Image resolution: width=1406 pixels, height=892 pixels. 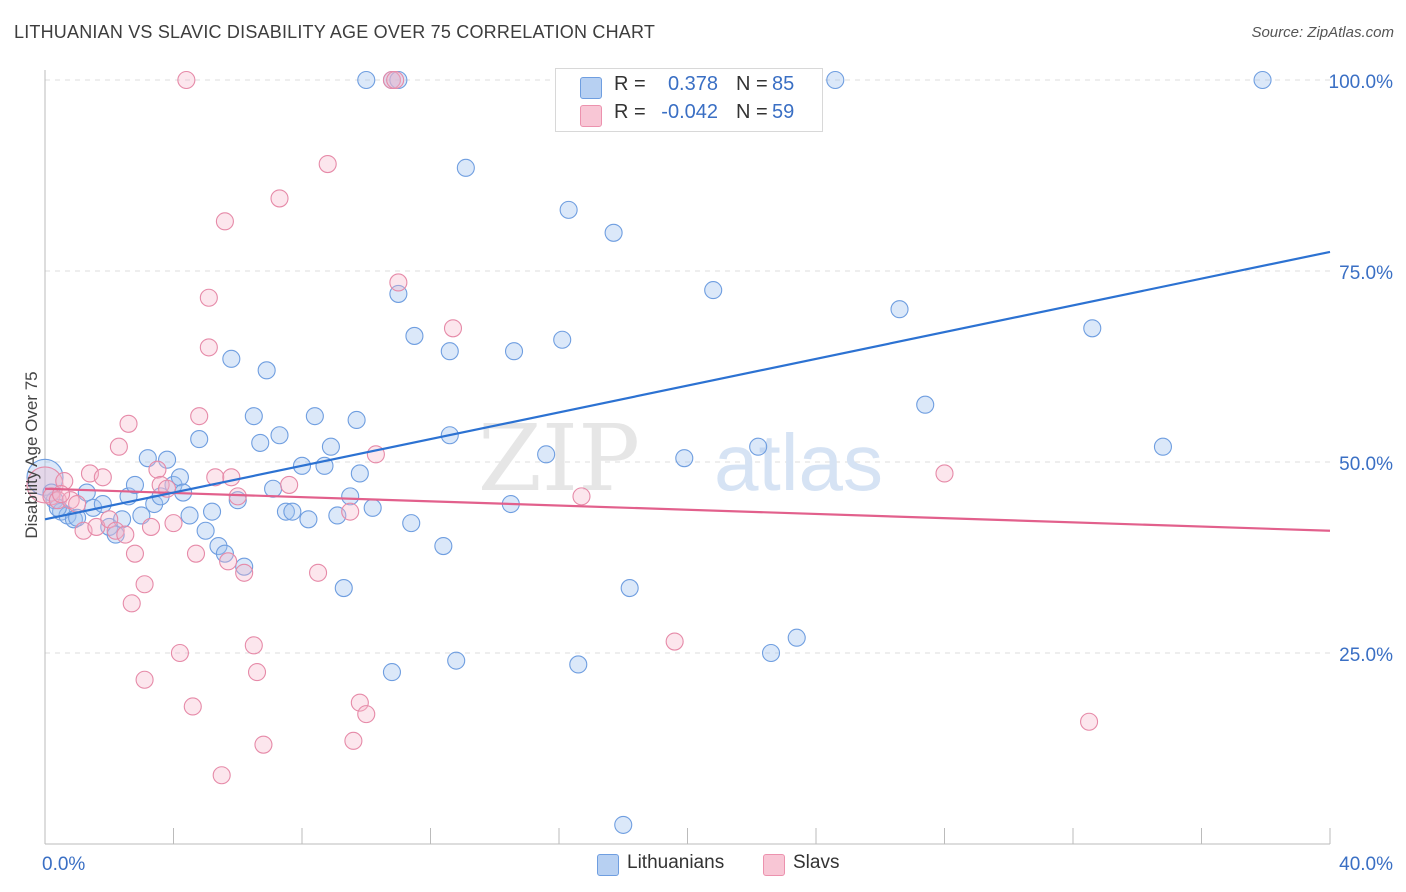 I want to click on legend-n-value: 59, so click(x=783, y=112).